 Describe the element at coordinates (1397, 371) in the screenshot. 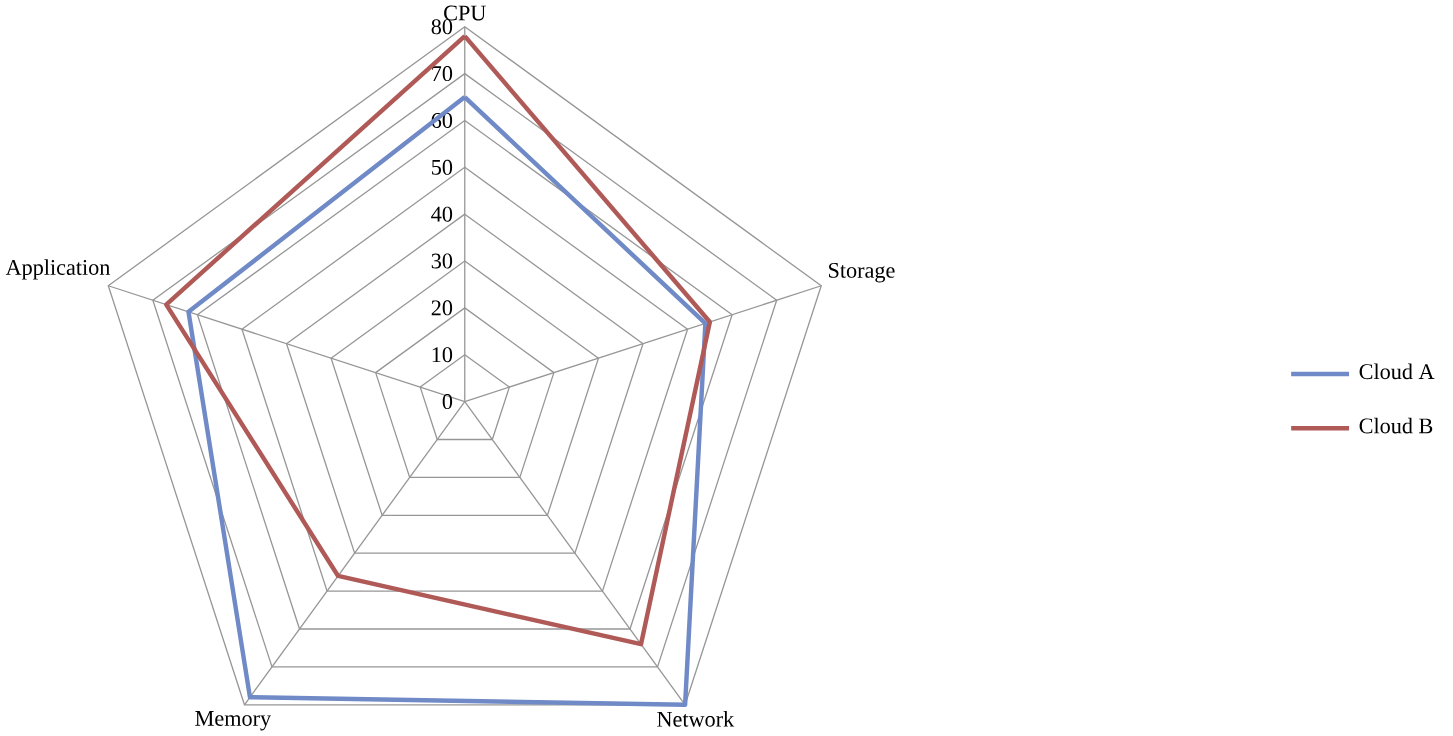

I see `legend-label: Cloud A` at that location.